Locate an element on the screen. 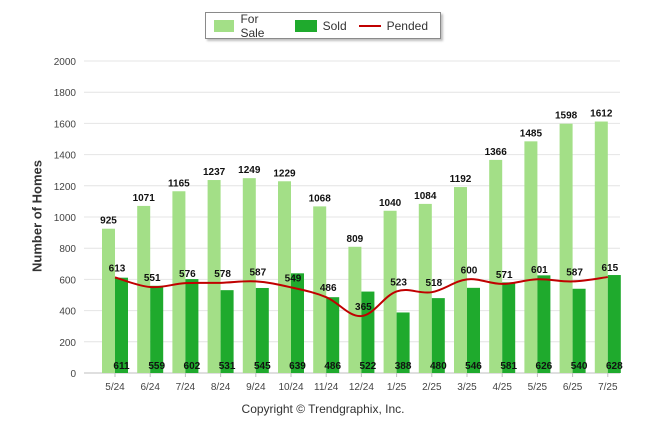 This screenshot has height=439, width=646. data-label-for-sale: 1366 is located at coordinates (496, 152).